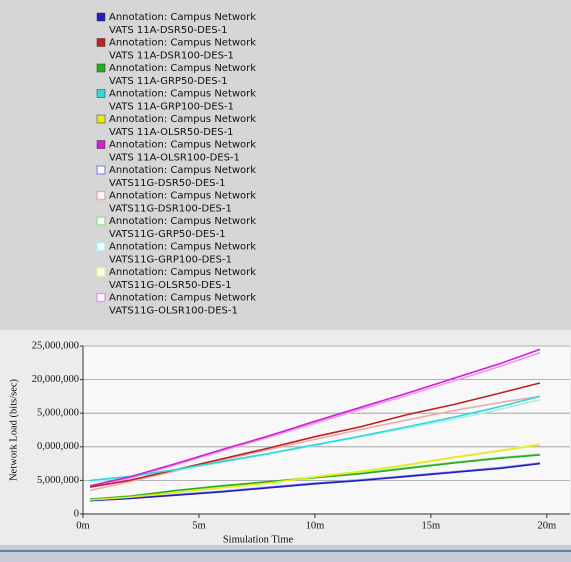 This screenshot has width=571, height=562. What do you see at coordinates (171, 56) in the screenshot?
I see `legend-name: VATS 11A-DSR100-DES-1` at bounding box center [171, 56].